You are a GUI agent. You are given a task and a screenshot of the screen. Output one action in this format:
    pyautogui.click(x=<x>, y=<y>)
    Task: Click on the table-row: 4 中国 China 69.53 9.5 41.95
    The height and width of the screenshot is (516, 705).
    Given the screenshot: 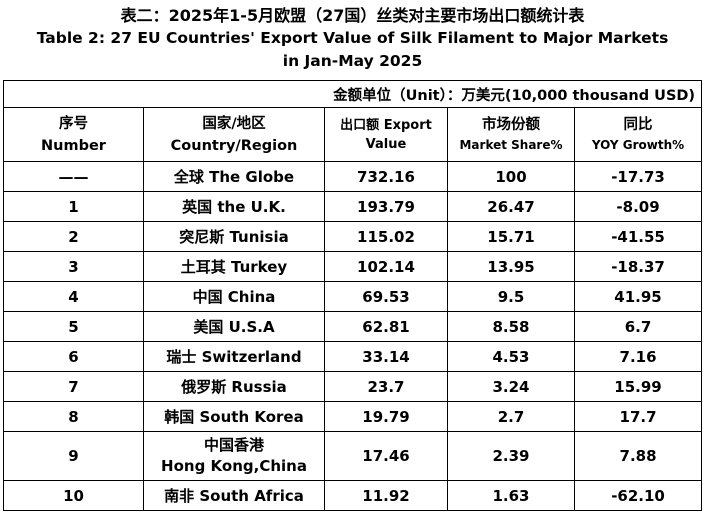 What is the action you would take?
    pyautogui.click(x=353, y=296)
    